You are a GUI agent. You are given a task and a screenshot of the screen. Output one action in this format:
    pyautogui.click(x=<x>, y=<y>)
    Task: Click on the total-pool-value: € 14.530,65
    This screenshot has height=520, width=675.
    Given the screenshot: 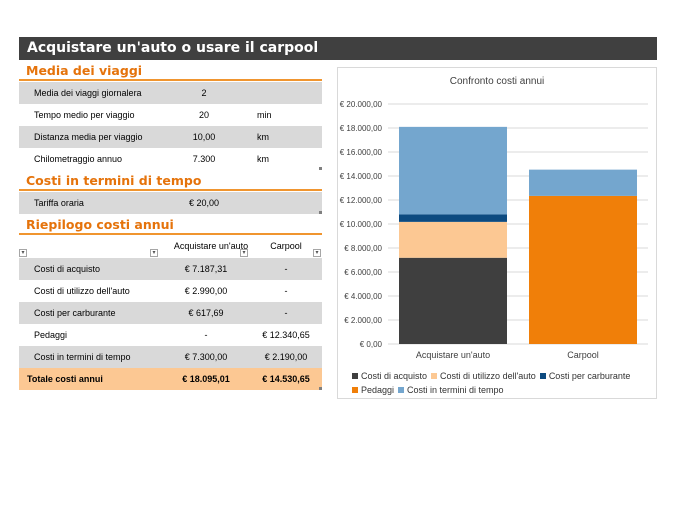 What is the action you would take?
    pyautogui.click(x=286, y=379)
    